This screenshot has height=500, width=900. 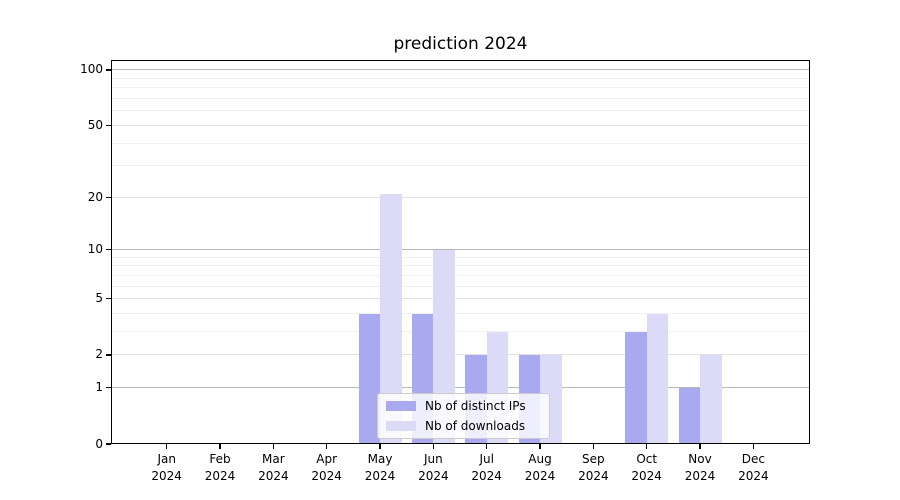 I want to click on y-axis-tick-label: 10, so click(x=95, y=249).